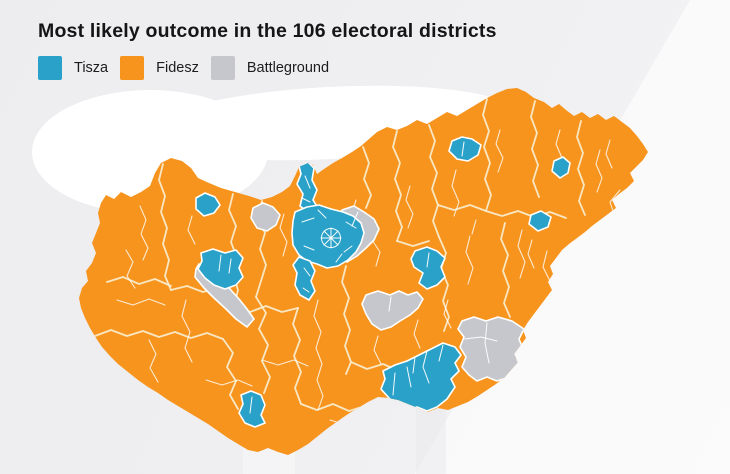  I want to click on tisza-swatch, so click(50, 68).